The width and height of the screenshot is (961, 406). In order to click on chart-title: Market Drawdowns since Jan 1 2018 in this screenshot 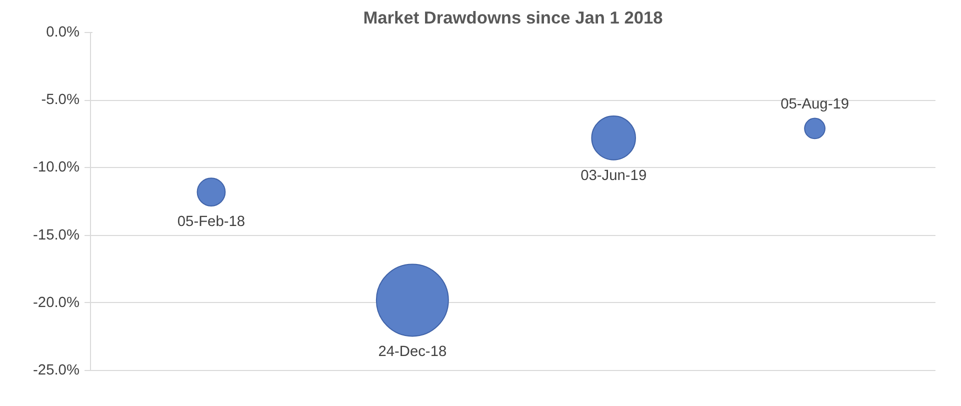, I will do `click(513, 18)`.